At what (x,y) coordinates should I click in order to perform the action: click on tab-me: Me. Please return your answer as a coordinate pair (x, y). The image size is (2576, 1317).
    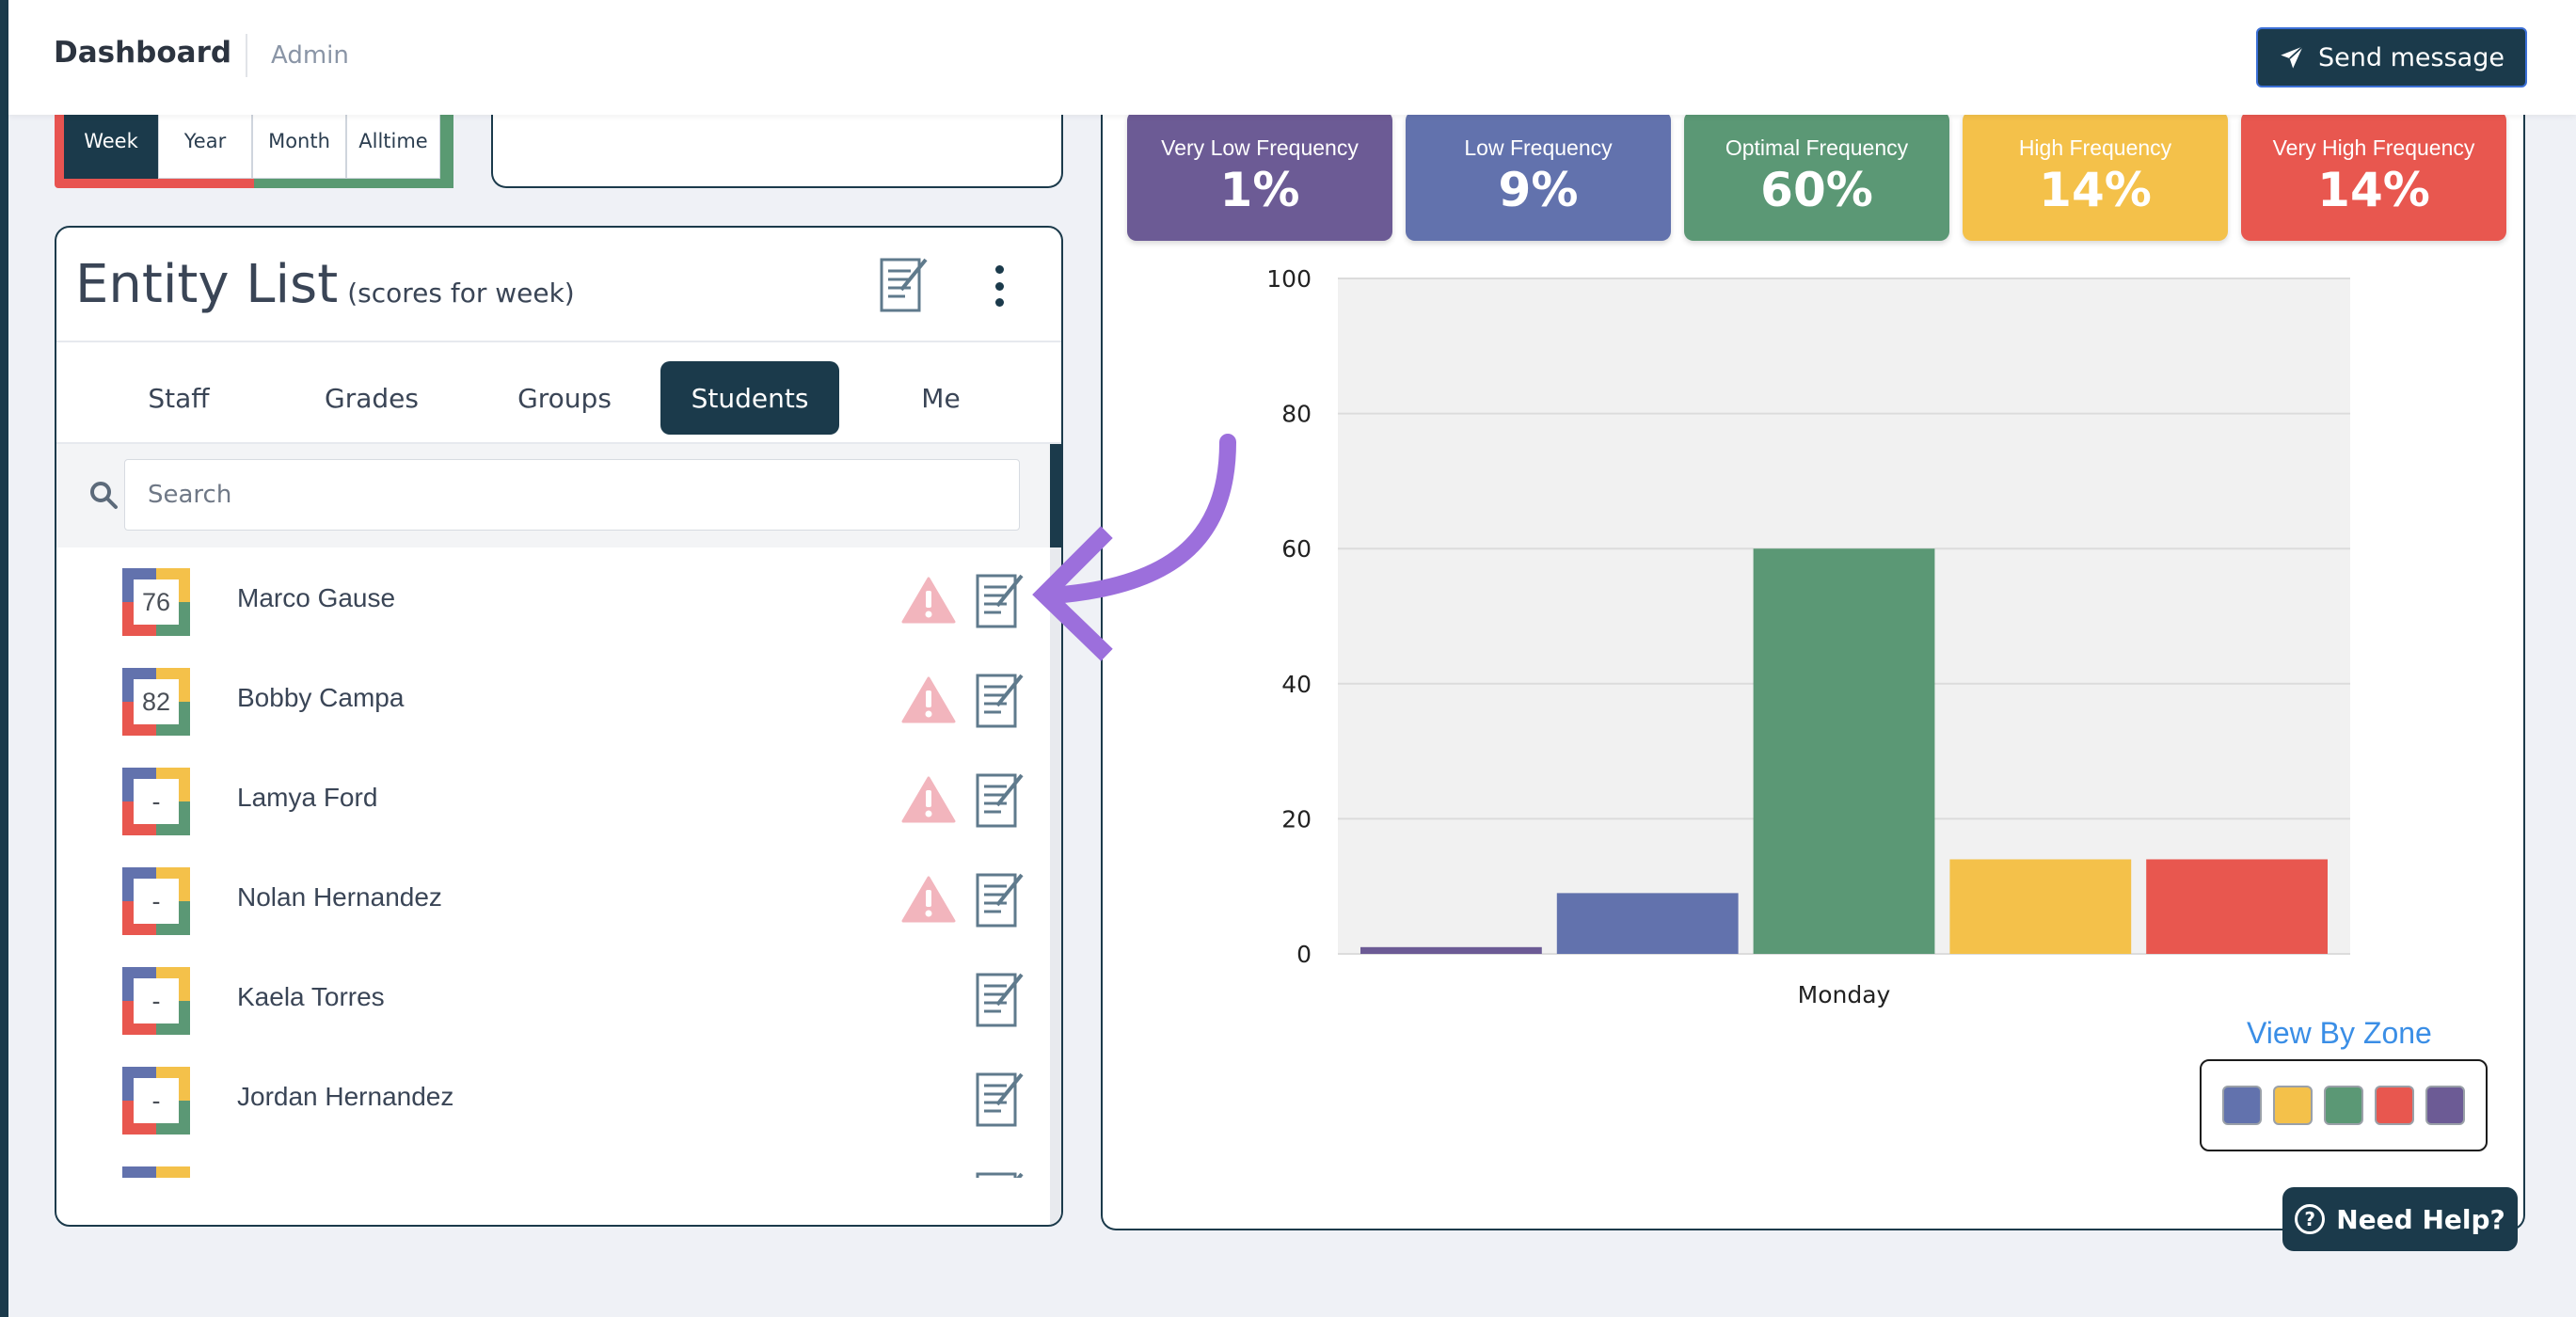
    Looking at the image, I should click on (941, 398).